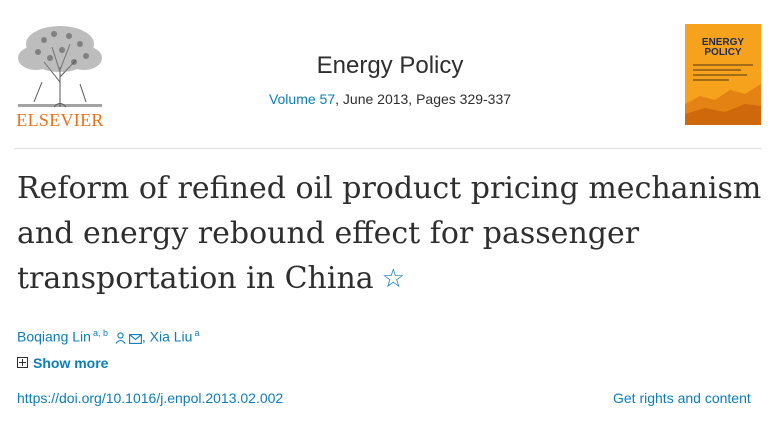 The height and width of the screenshot is (428, 783). What do you see at coordinates (60, 67) in the screenshot?
I see `tree-icon` at bounding box center [60, 67].